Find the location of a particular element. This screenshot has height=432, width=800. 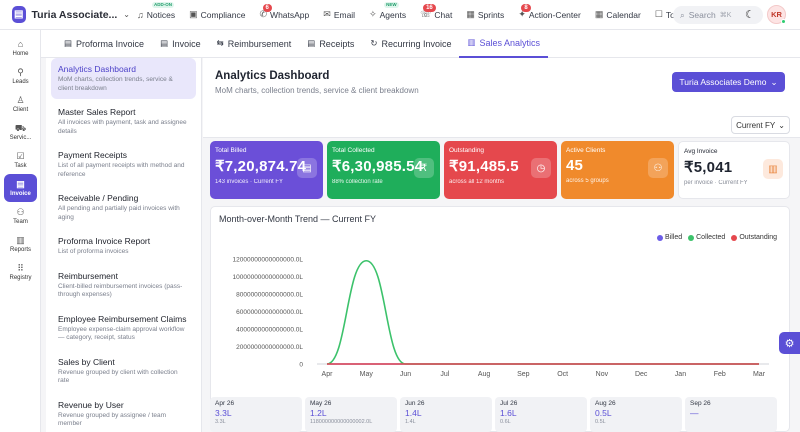

legend-item-collected: Collected is located at coordinates (706, 237).